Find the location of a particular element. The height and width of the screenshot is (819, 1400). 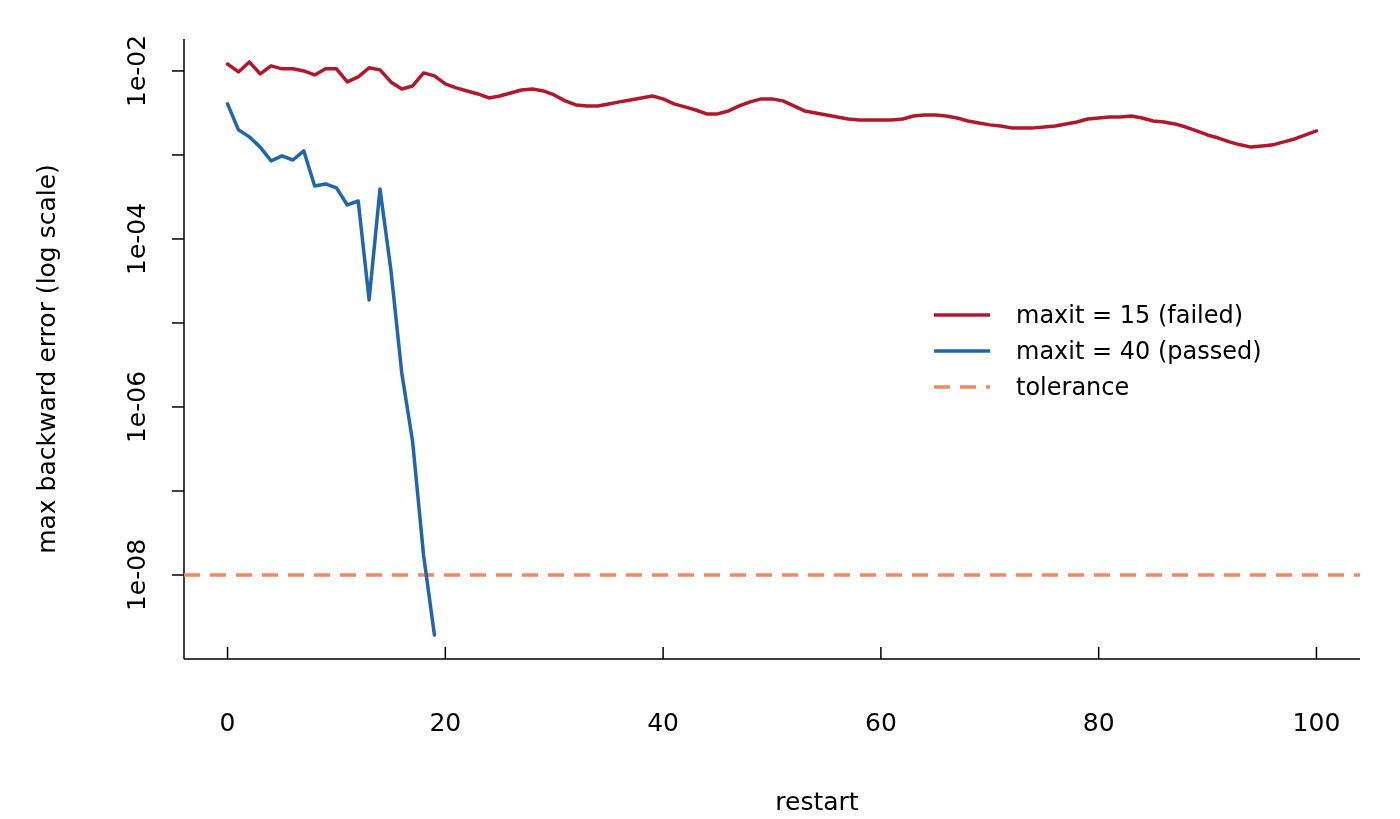

x-tick-label: 40 is located at coordinates (663, 722).